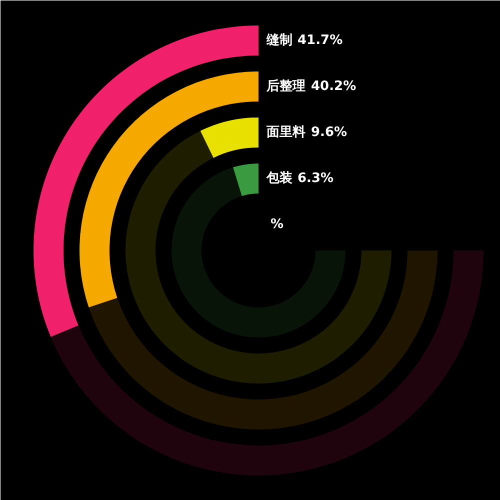 The height and width of the screenshot is (500, 500). What do you see at coordinates (316, 178) in the screenshot?
I see `data-label: 6.3%` at bounding box center [316, 178].